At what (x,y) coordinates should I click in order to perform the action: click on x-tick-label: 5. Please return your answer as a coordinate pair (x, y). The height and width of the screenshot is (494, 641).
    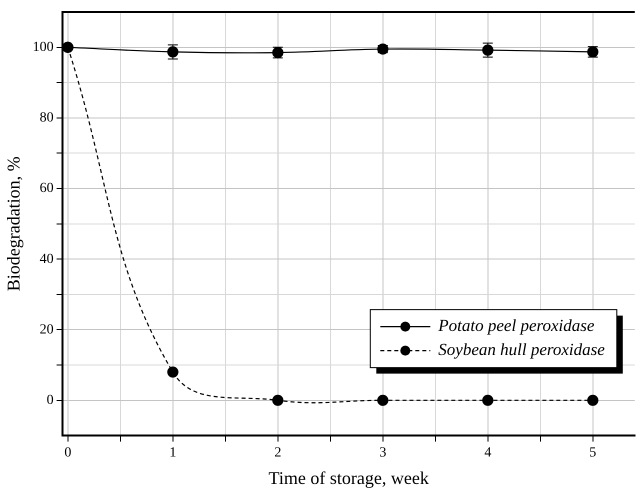
    Looking at the image, I should click on (592, 453).